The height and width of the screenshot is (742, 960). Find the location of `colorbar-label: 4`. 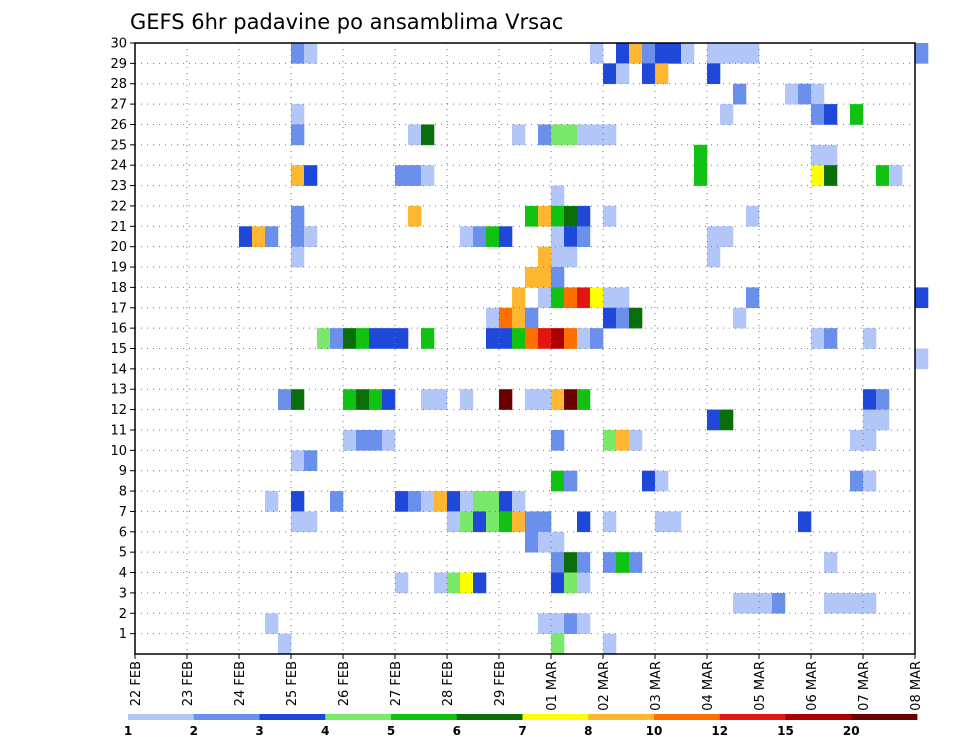

colorbar-label: 4 is located at coordinates (325, 731).